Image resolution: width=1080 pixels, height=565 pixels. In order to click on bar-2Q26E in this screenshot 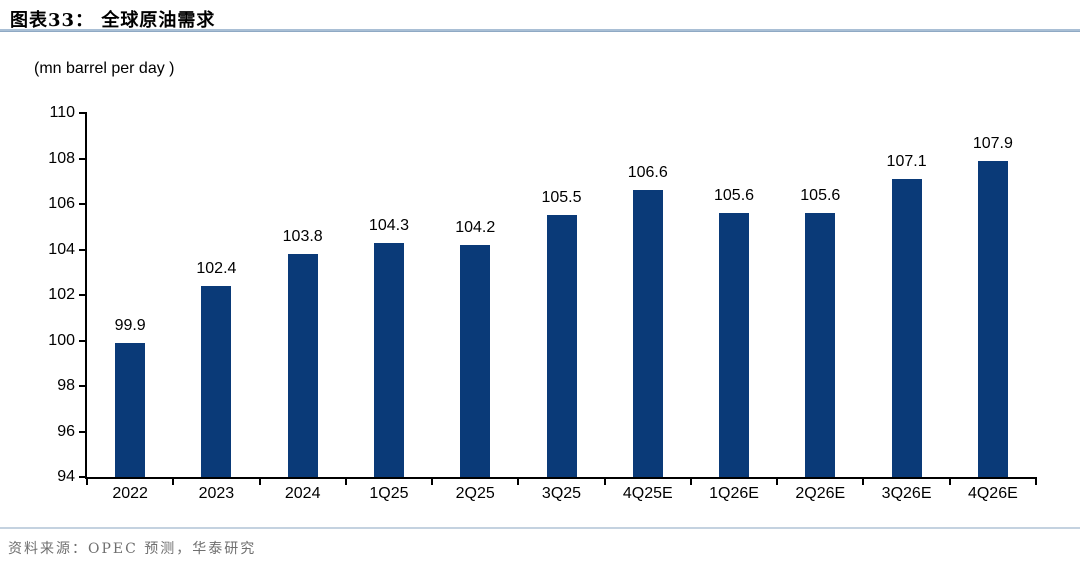, I will do `click(820, 345)`.